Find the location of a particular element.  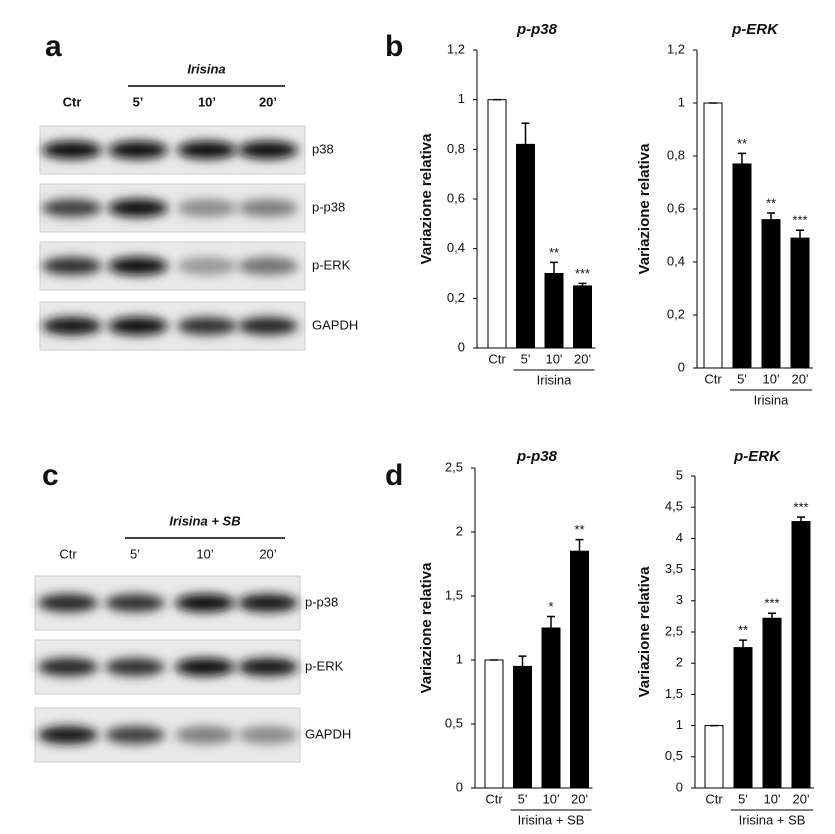

y-tick-label: 0,5 is located at coordinates (454, 722).